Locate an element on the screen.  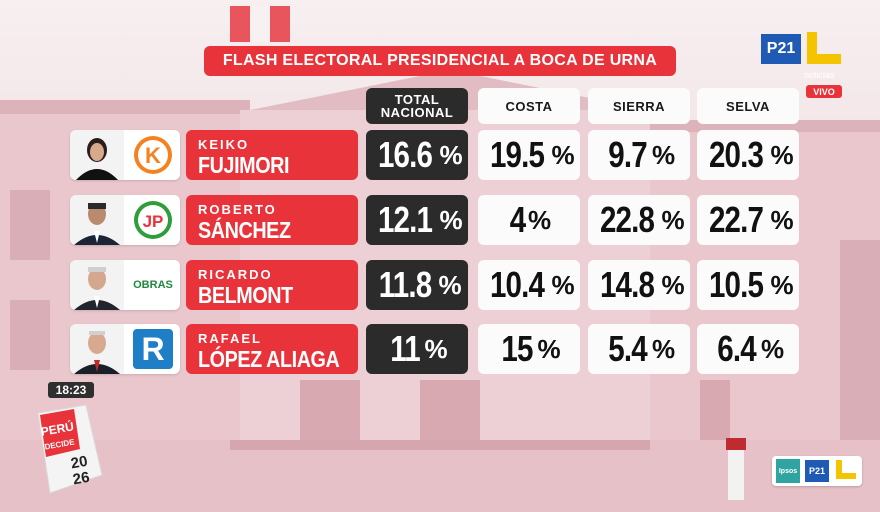
total-nacional-value: 12.1% is located at coordinates (417, 220).